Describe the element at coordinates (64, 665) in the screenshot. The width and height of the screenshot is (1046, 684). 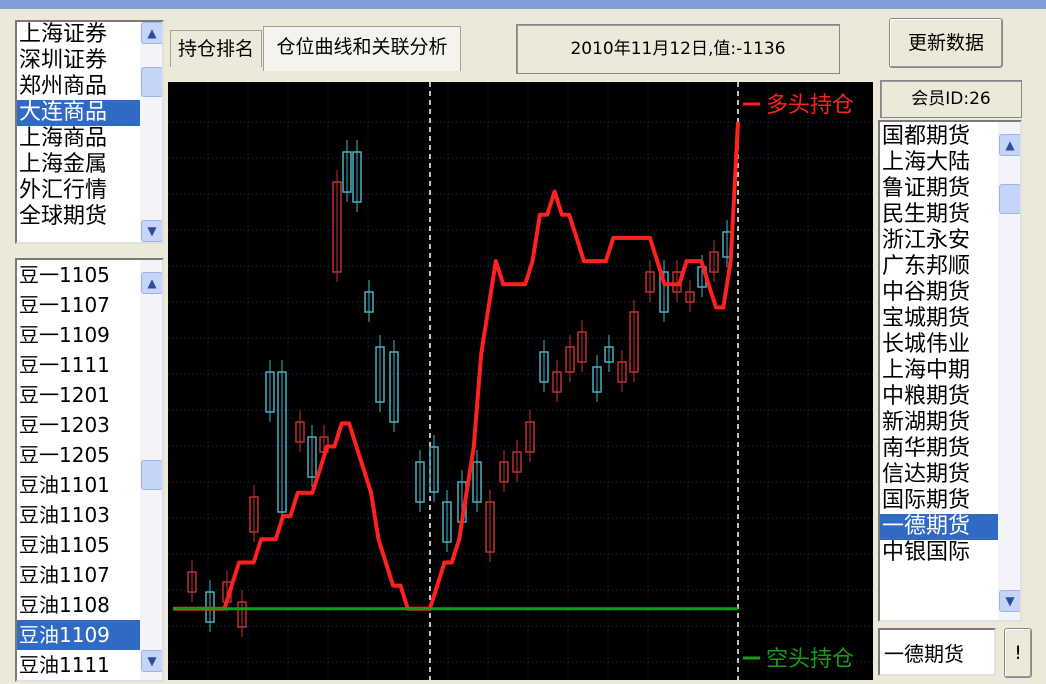
I see `contract-list-item: 豆油1111` at that location.